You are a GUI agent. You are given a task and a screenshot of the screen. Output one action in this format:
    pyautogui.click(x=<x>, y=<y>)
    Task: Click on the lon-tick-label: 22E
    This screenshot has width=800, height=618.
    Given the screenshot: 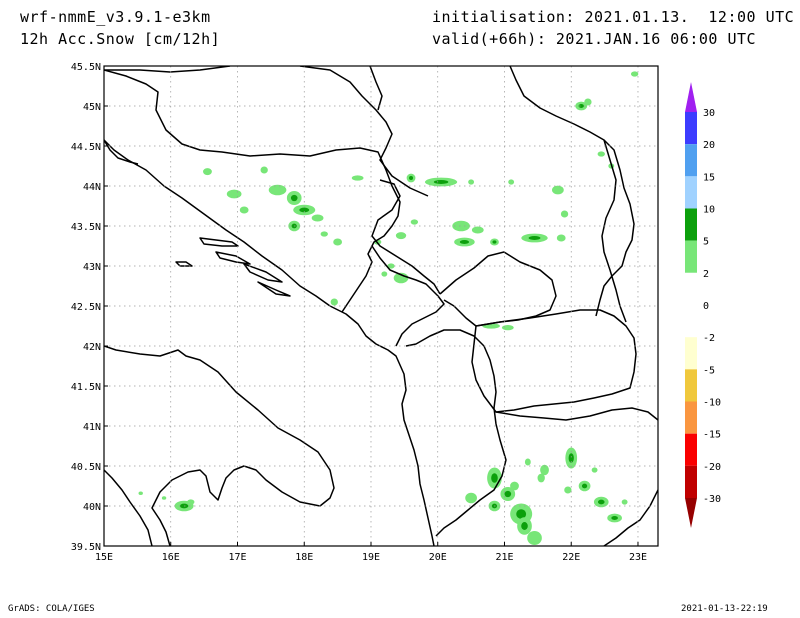 What is the action you would take?
    pyautogui.click(x=571, y=557)
    